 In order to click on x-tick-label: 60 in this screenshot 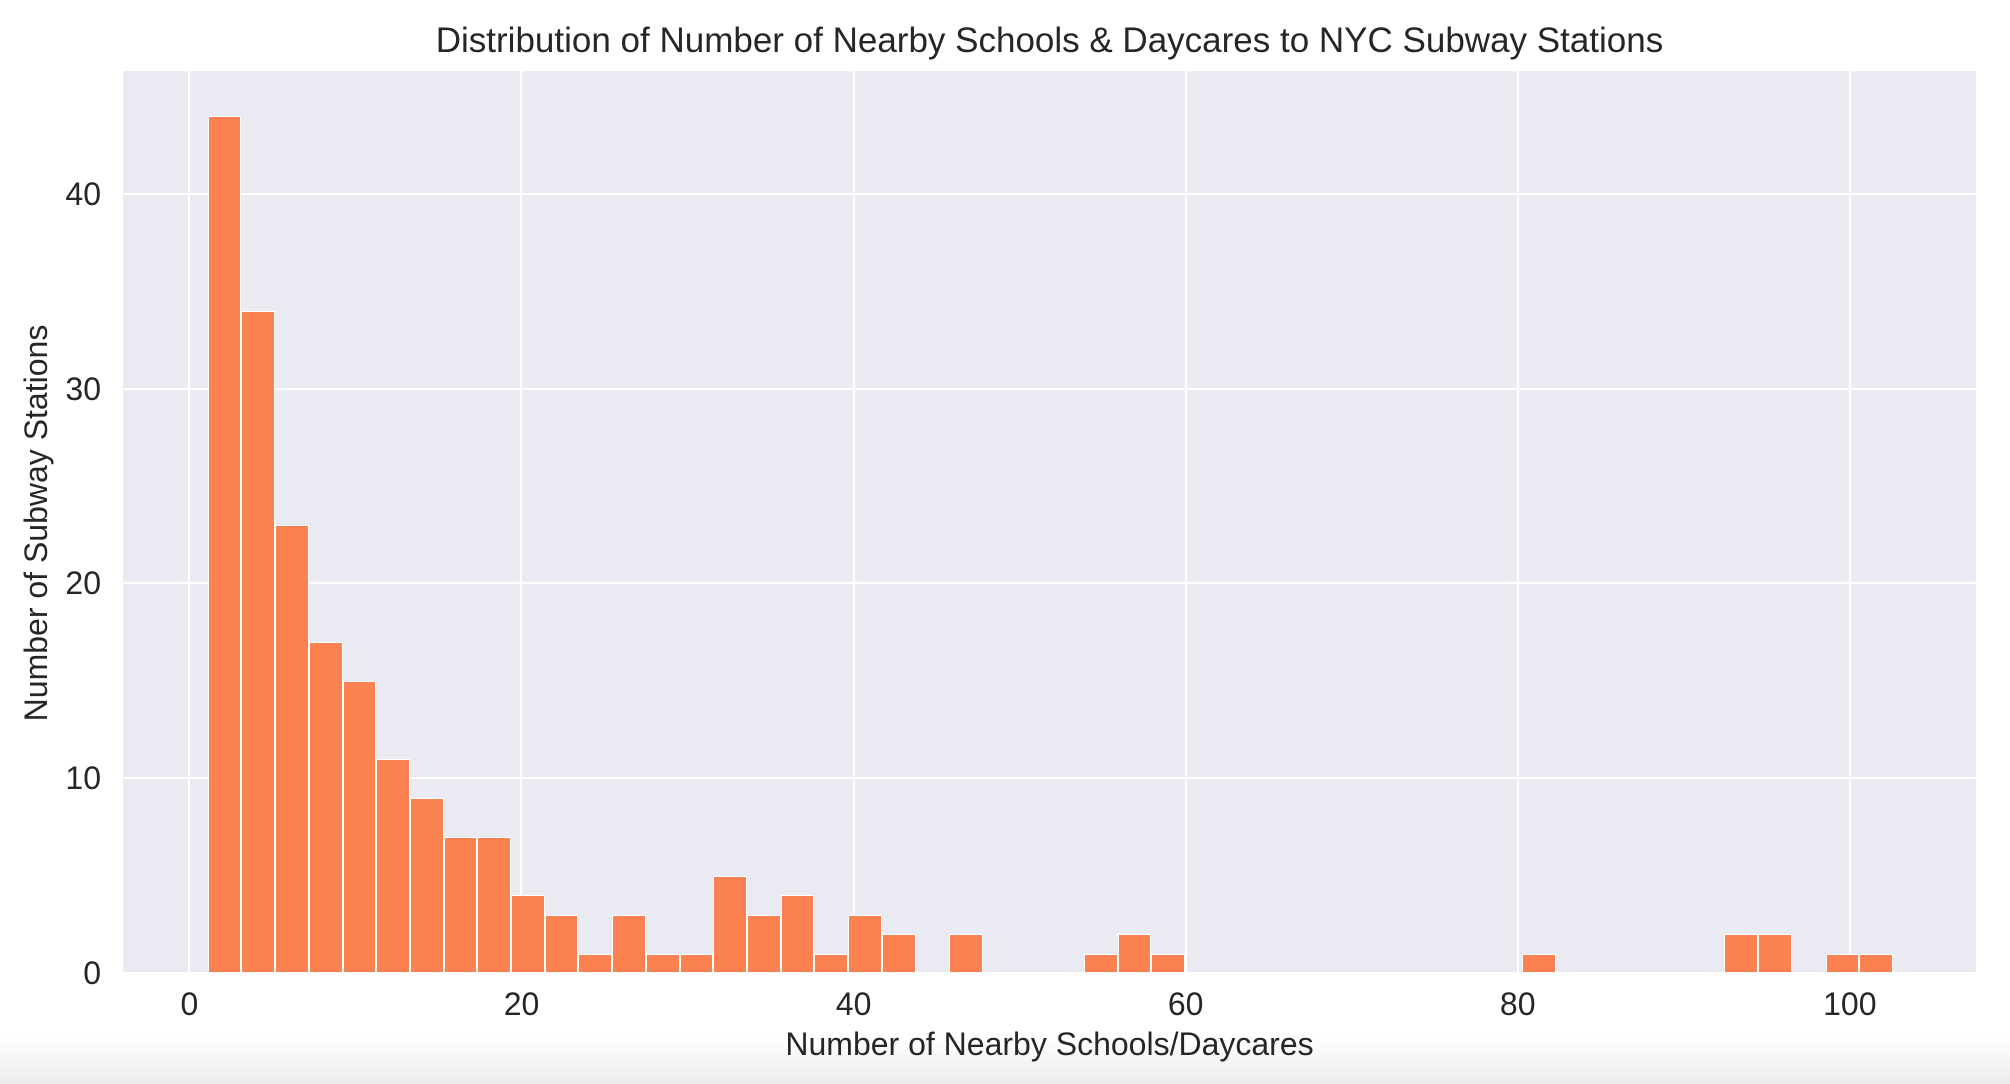, I will do `click(1185, 1004)`.